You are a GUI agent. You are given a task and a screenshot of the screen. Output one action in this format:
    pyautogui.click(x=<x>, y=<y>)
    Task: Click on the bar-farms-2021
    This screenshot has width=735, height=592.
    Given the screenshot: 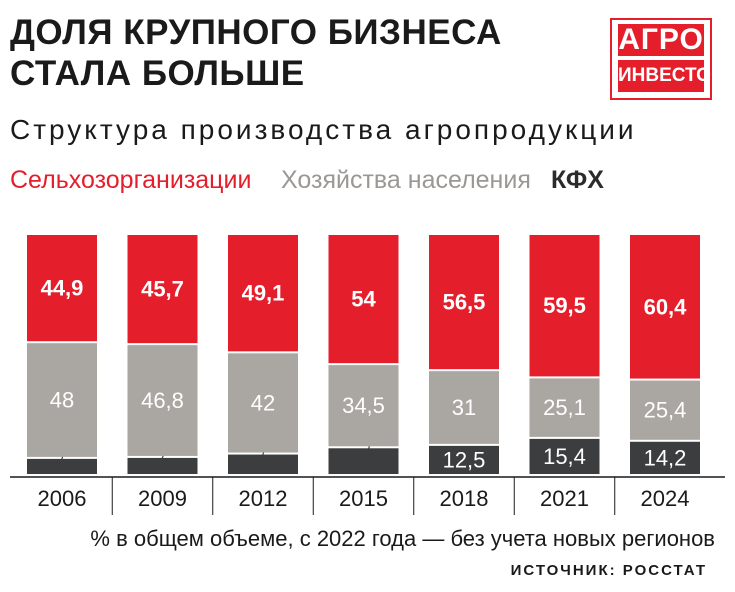 What is the action you would take?
    pyautogui.click(x=564, y=456)
    